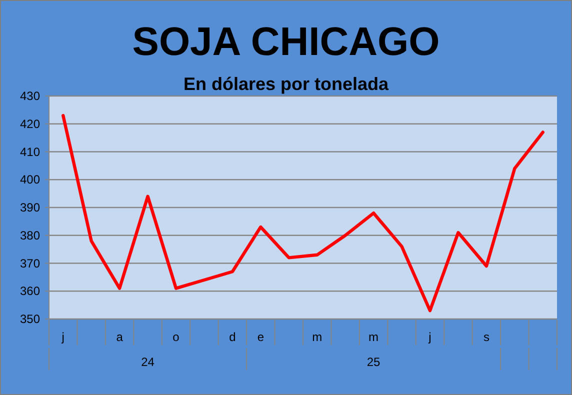 The image size is (572, 395). Describe the element at coordinates (486, 337) in the screenshot. I see `x-tick-label: s` at that location.